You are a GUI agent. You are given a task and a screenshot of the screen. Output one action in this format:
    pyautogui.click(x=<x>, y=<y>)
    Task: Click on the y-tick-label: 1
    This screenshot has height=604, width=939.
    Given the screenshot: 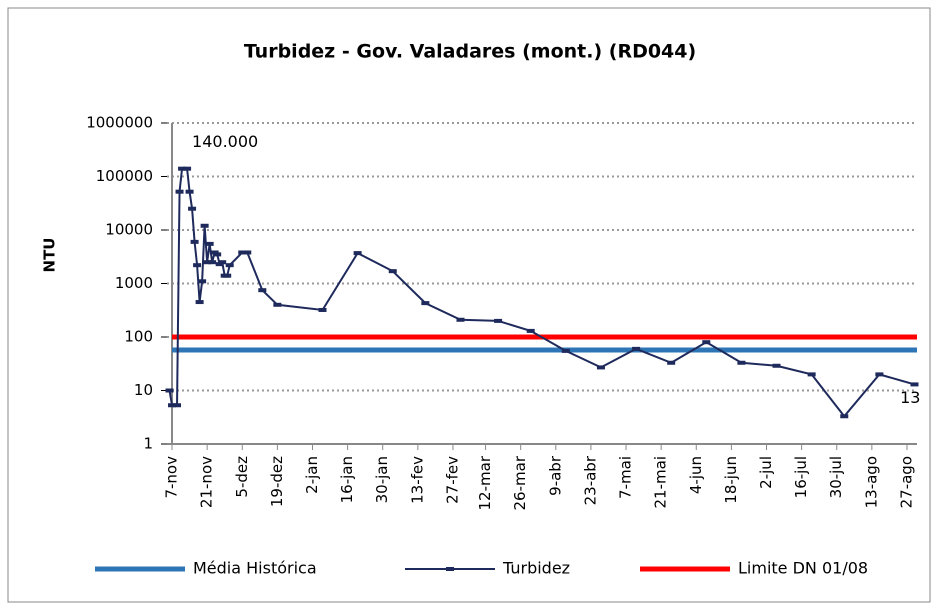 What is the action you would take?
    pyautogui.click(x=148, y=444)
    